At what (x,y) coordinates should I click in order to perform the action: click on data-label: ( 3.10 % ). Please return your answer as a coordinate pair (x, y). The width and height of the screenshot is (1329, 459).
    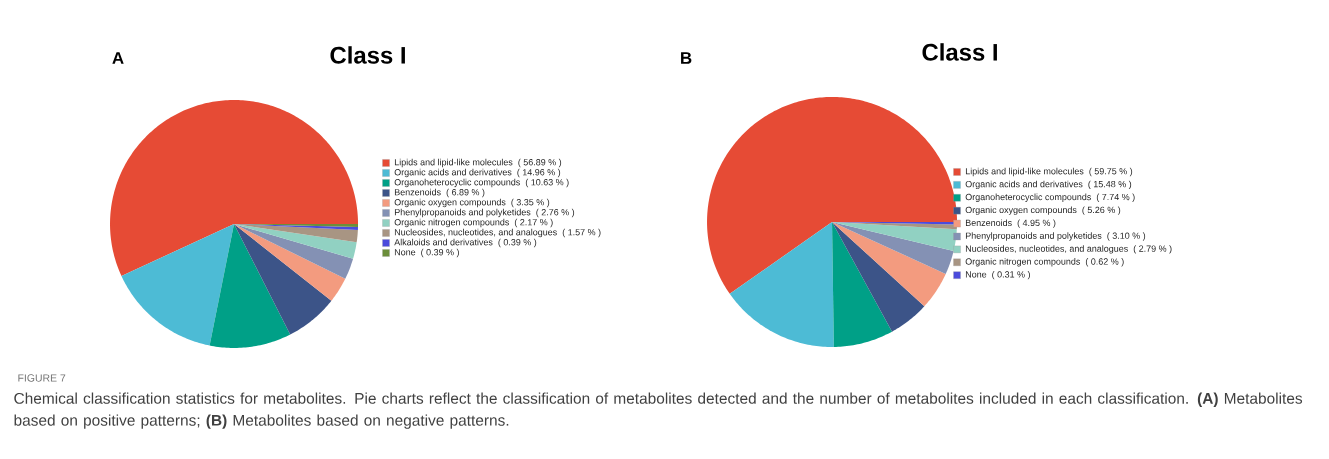
    Looking at the image, I should click on (1126, 236).